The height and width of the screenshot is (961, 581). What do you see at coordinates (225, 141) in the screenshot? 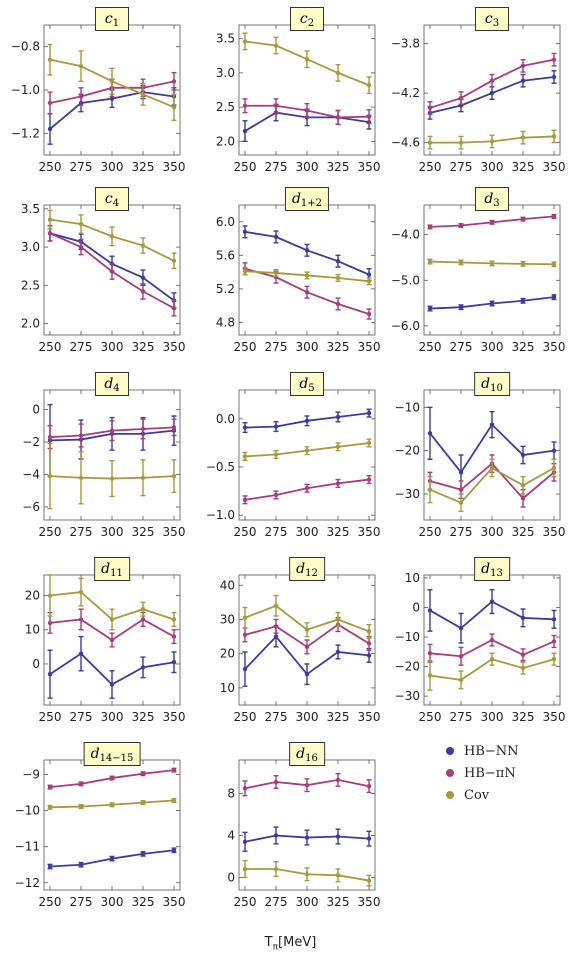
I see `y-tick-label: 2.0` at bounding box center [225, 141].